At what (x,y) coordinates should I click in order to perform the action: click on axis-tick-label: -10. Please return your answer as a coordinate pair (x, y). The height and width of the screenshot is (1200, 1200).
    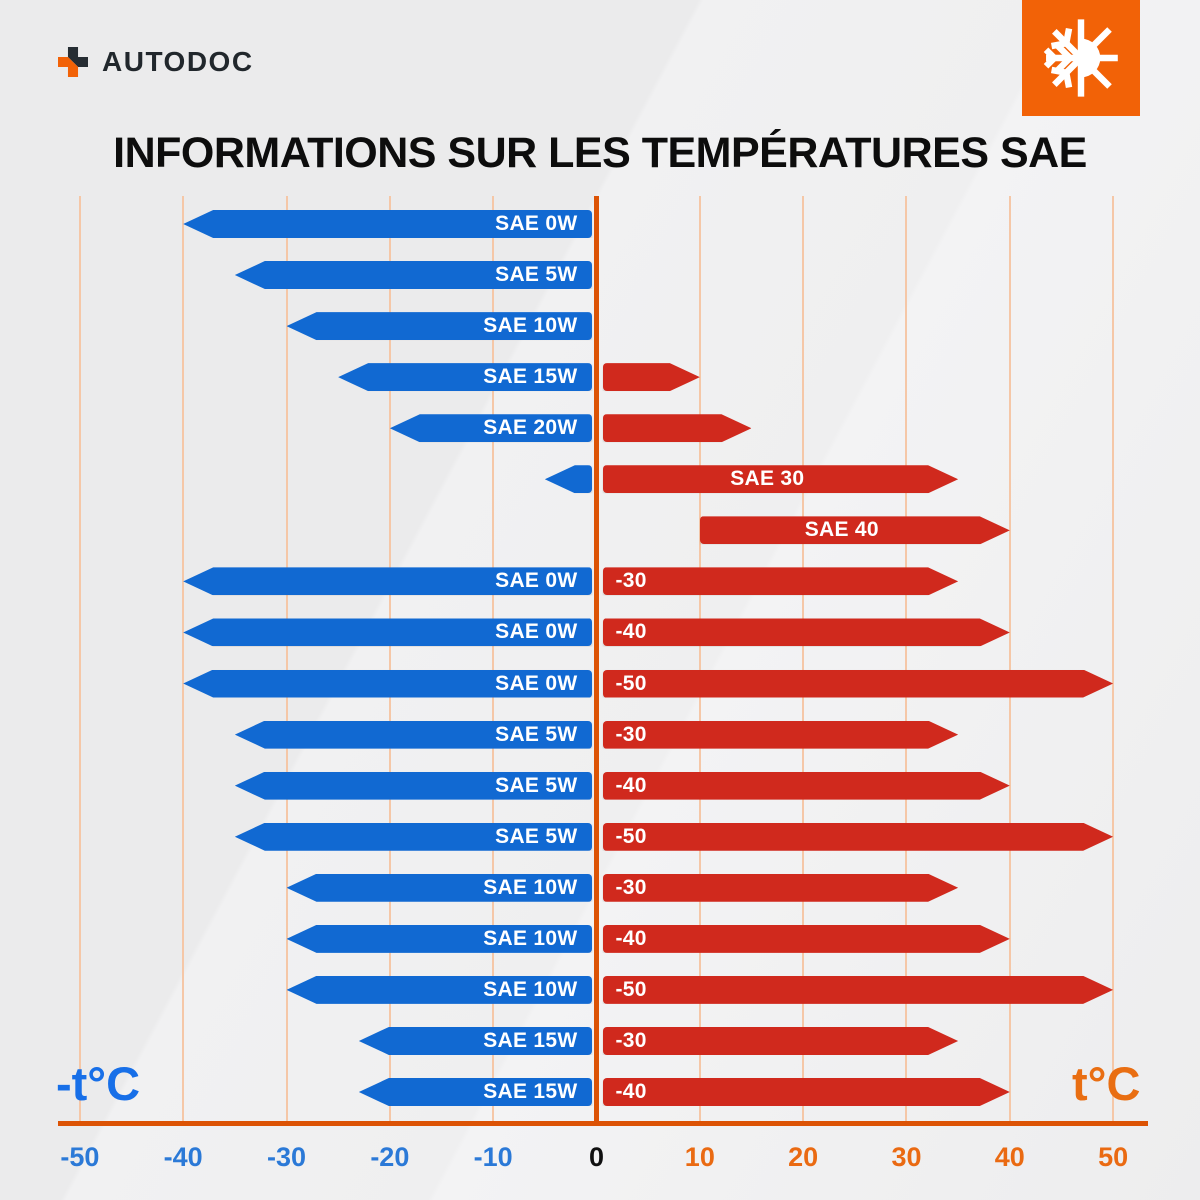
    Looking at the image, I should click on (493, 1157).